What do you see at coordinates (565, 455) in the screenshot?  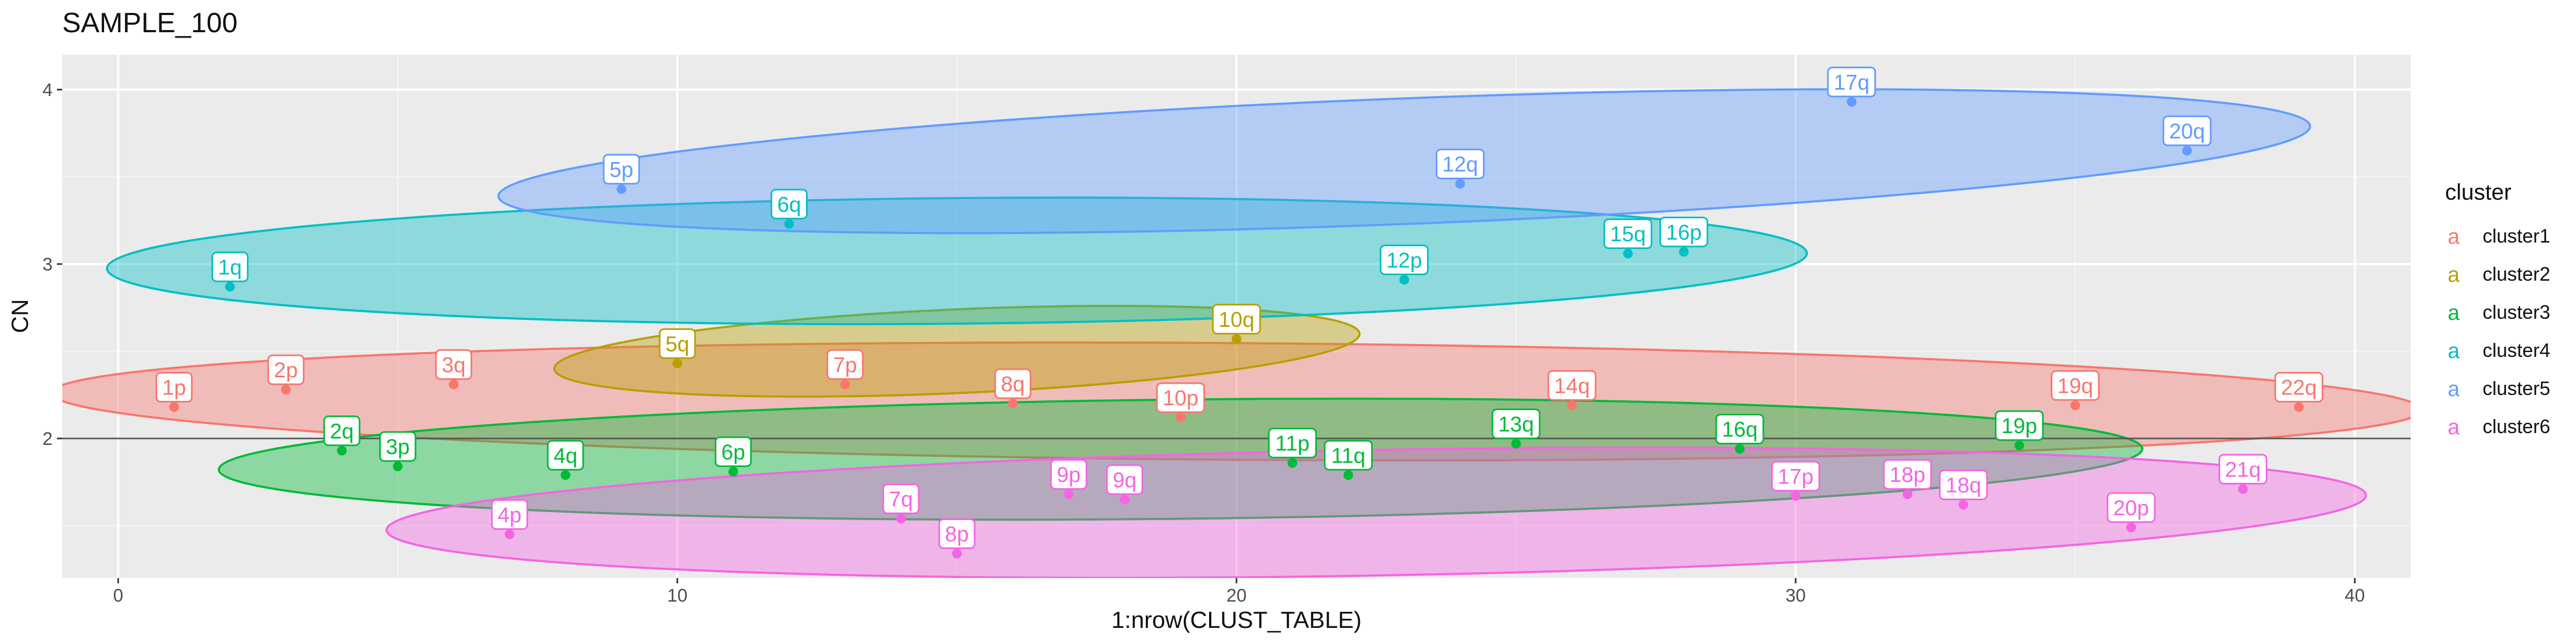 I see `point-label: 4q` at bounding box center [565, 455].